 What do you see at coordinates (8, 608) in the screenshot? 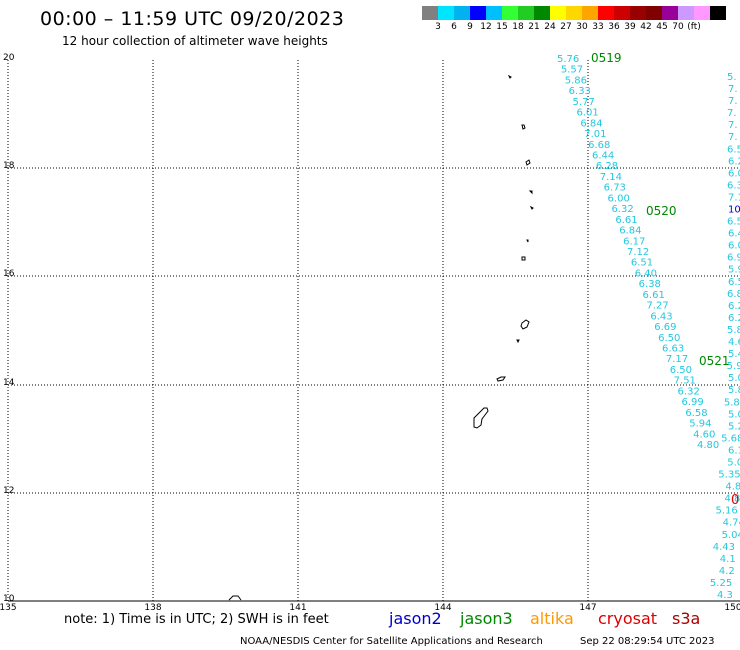
I see `longitude-label: 135` at bounding box center [8, 608].